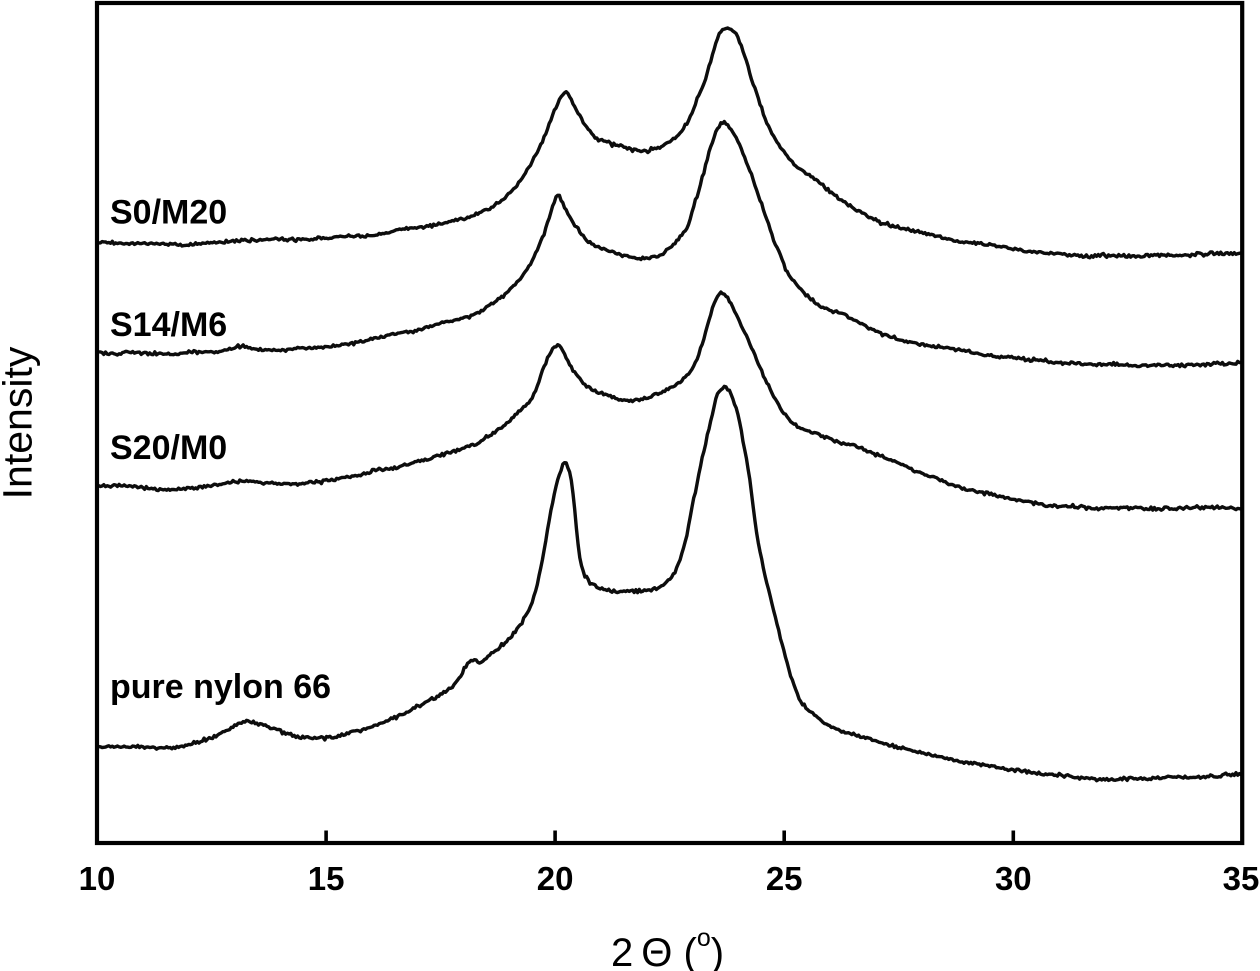  What do you see at coordinates (168, 448) in the screenshot?
I see `svg-text: S20/M0` at bounding box center [168, 448].